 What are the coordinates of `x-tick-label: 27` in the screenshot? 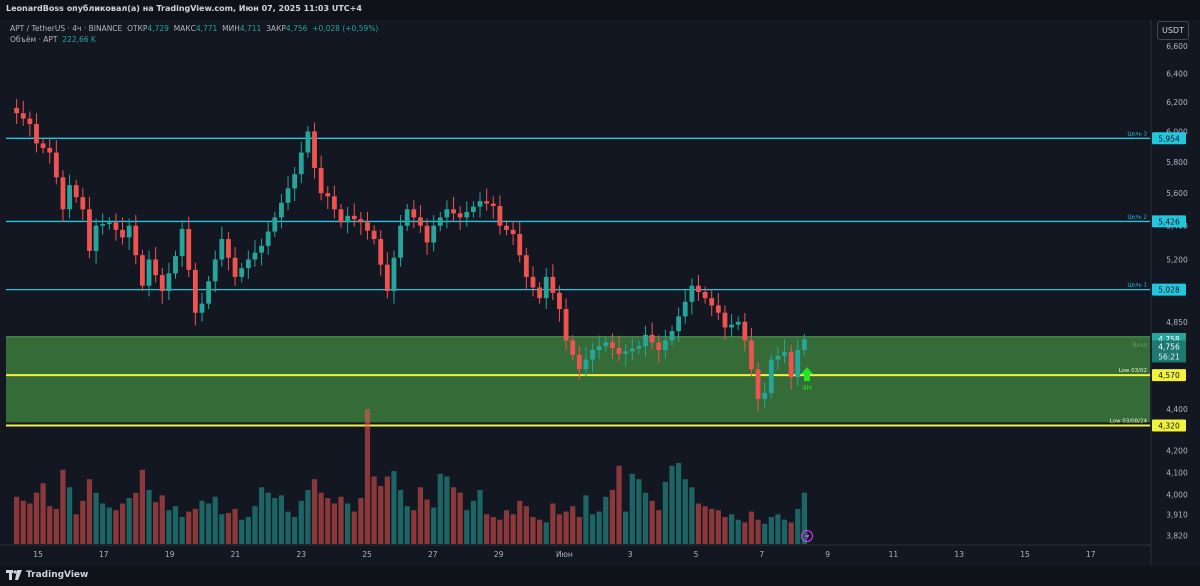 It's located at (433, 554).